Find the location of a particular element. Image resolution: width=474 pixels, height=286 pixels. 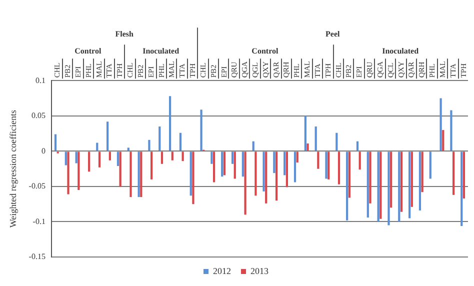

y-tick-label: -0.15 is located at coordinates (37, 257).